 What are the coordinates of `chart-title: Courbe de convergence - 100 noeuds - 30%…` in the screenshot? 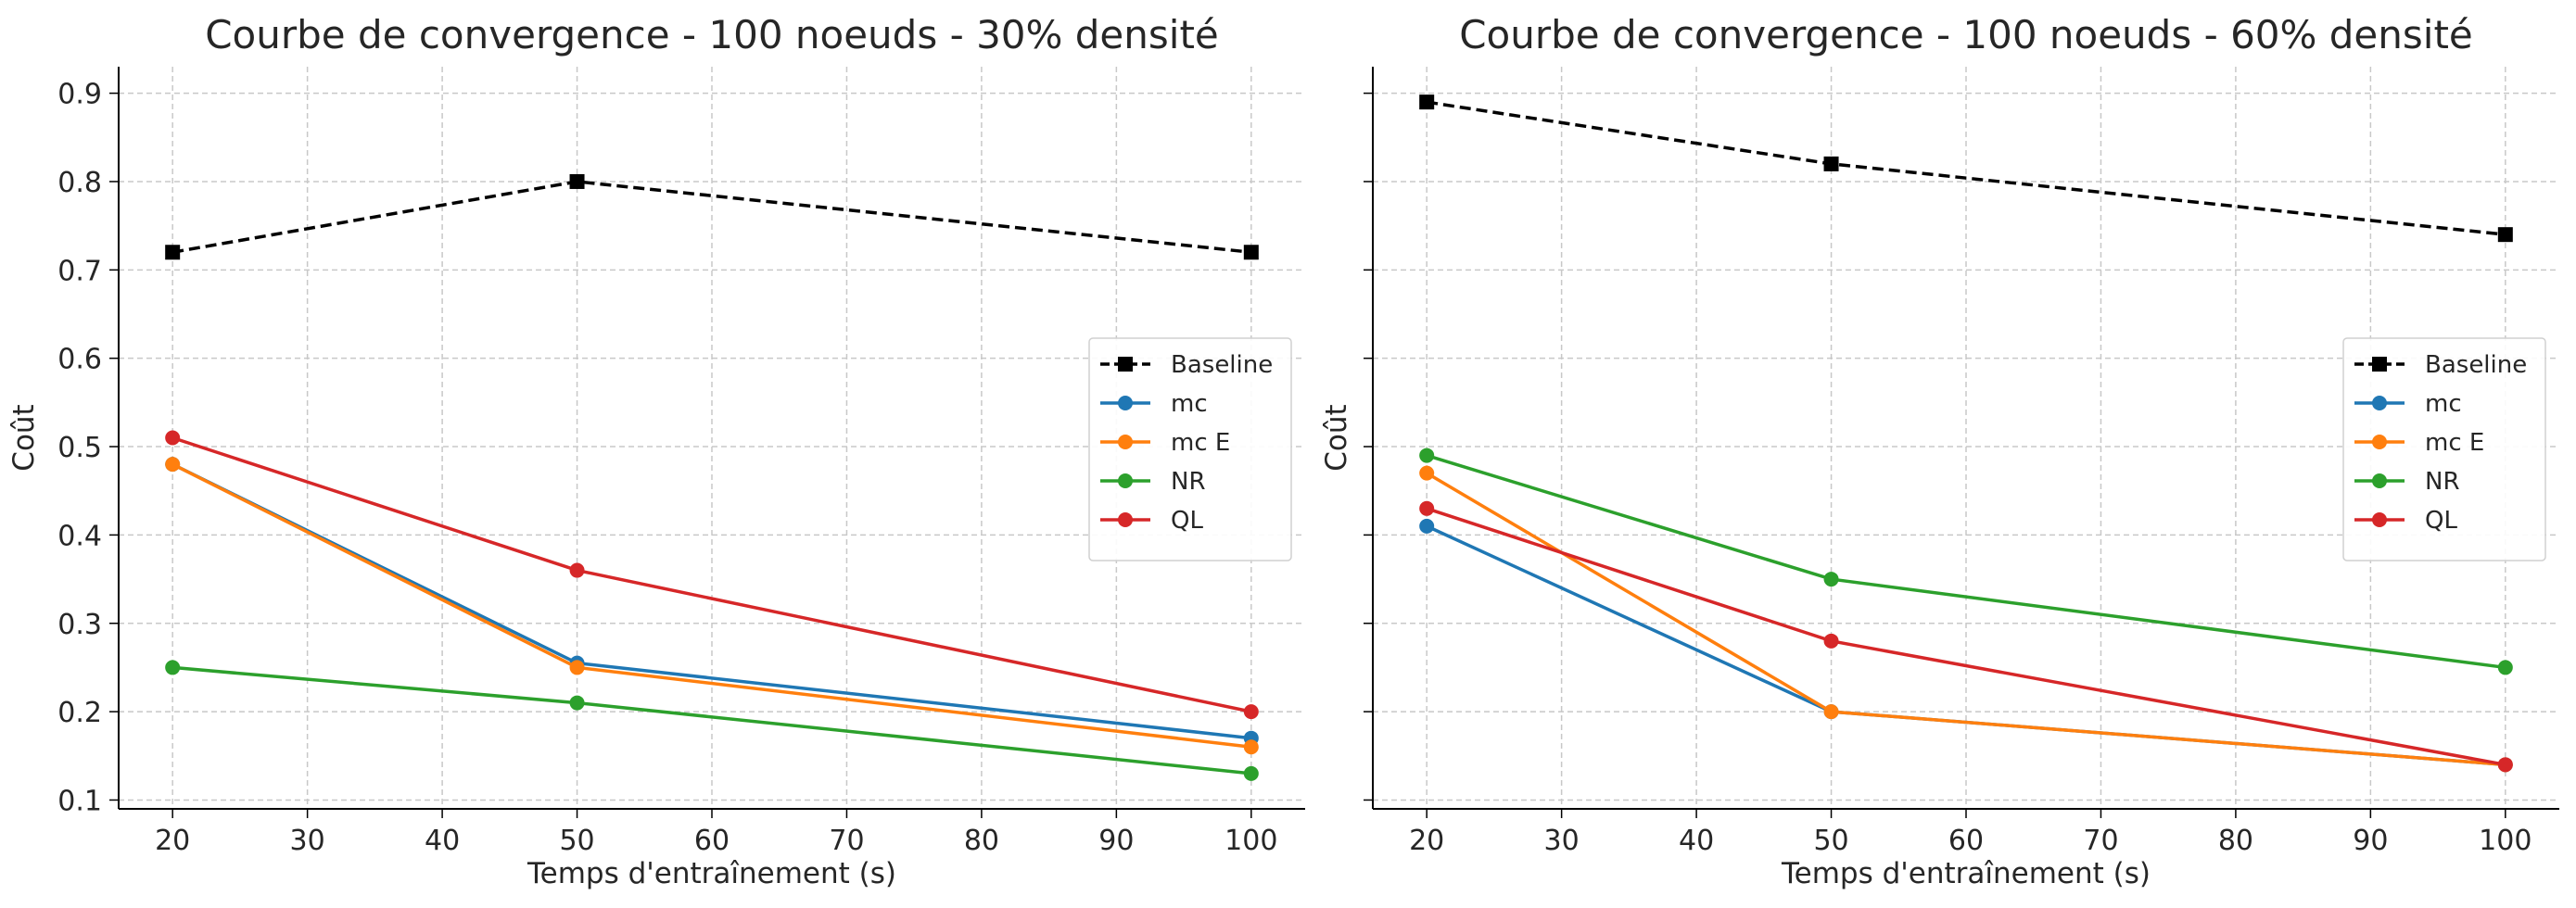 It's located at (712, 34).